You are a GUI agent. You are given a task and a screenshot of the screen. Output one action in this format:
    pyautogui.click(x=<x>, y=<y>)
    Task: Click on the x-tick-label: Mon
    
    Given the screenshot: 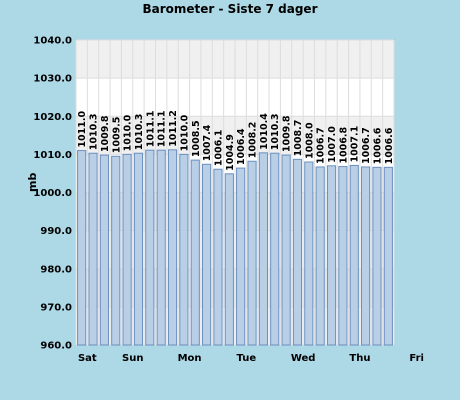 What is the action you would take?
    pyautogui.click(x=190, y=358)
    